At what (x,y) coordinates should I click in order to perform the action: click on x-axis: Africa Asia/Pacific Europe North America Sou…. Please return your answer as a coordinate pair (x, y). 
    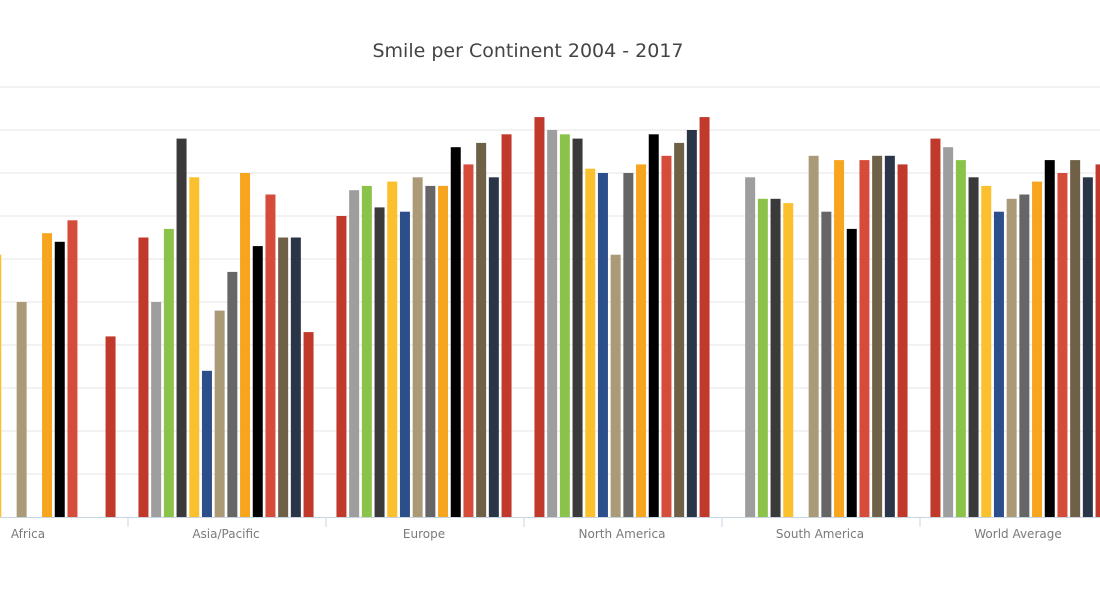
    Looking at the image, I should click on (550, 529).